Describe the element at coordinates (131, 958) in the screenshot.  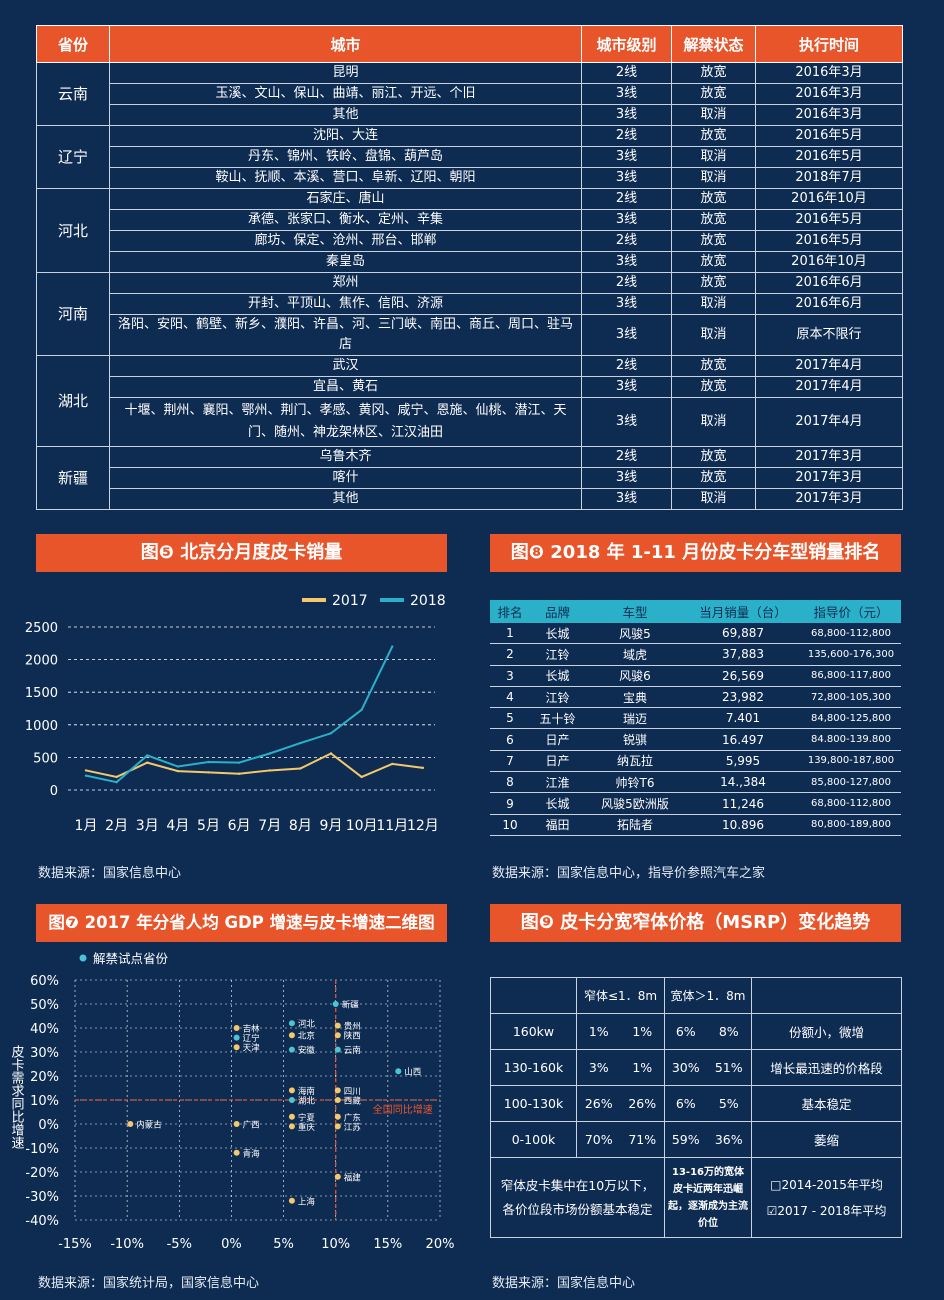
I see `legend-label: 解禁试点省份` at that location.